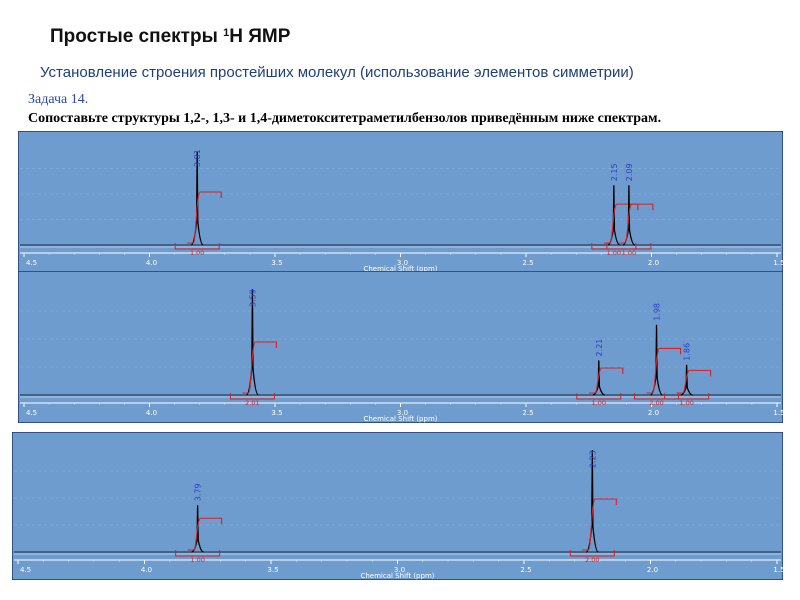  What do you see at coordinates (592, 459) in the screenshot?
I see `peak-label: 2.23` at bounding box center [592, 459].